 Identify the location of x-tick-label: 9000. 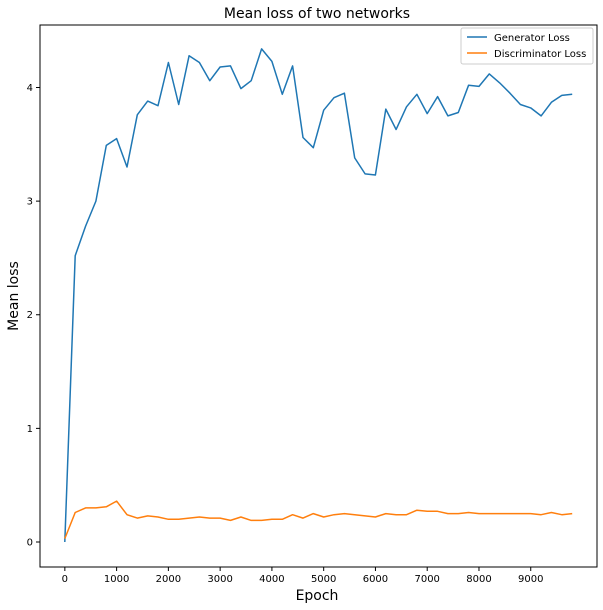
(530, 579).